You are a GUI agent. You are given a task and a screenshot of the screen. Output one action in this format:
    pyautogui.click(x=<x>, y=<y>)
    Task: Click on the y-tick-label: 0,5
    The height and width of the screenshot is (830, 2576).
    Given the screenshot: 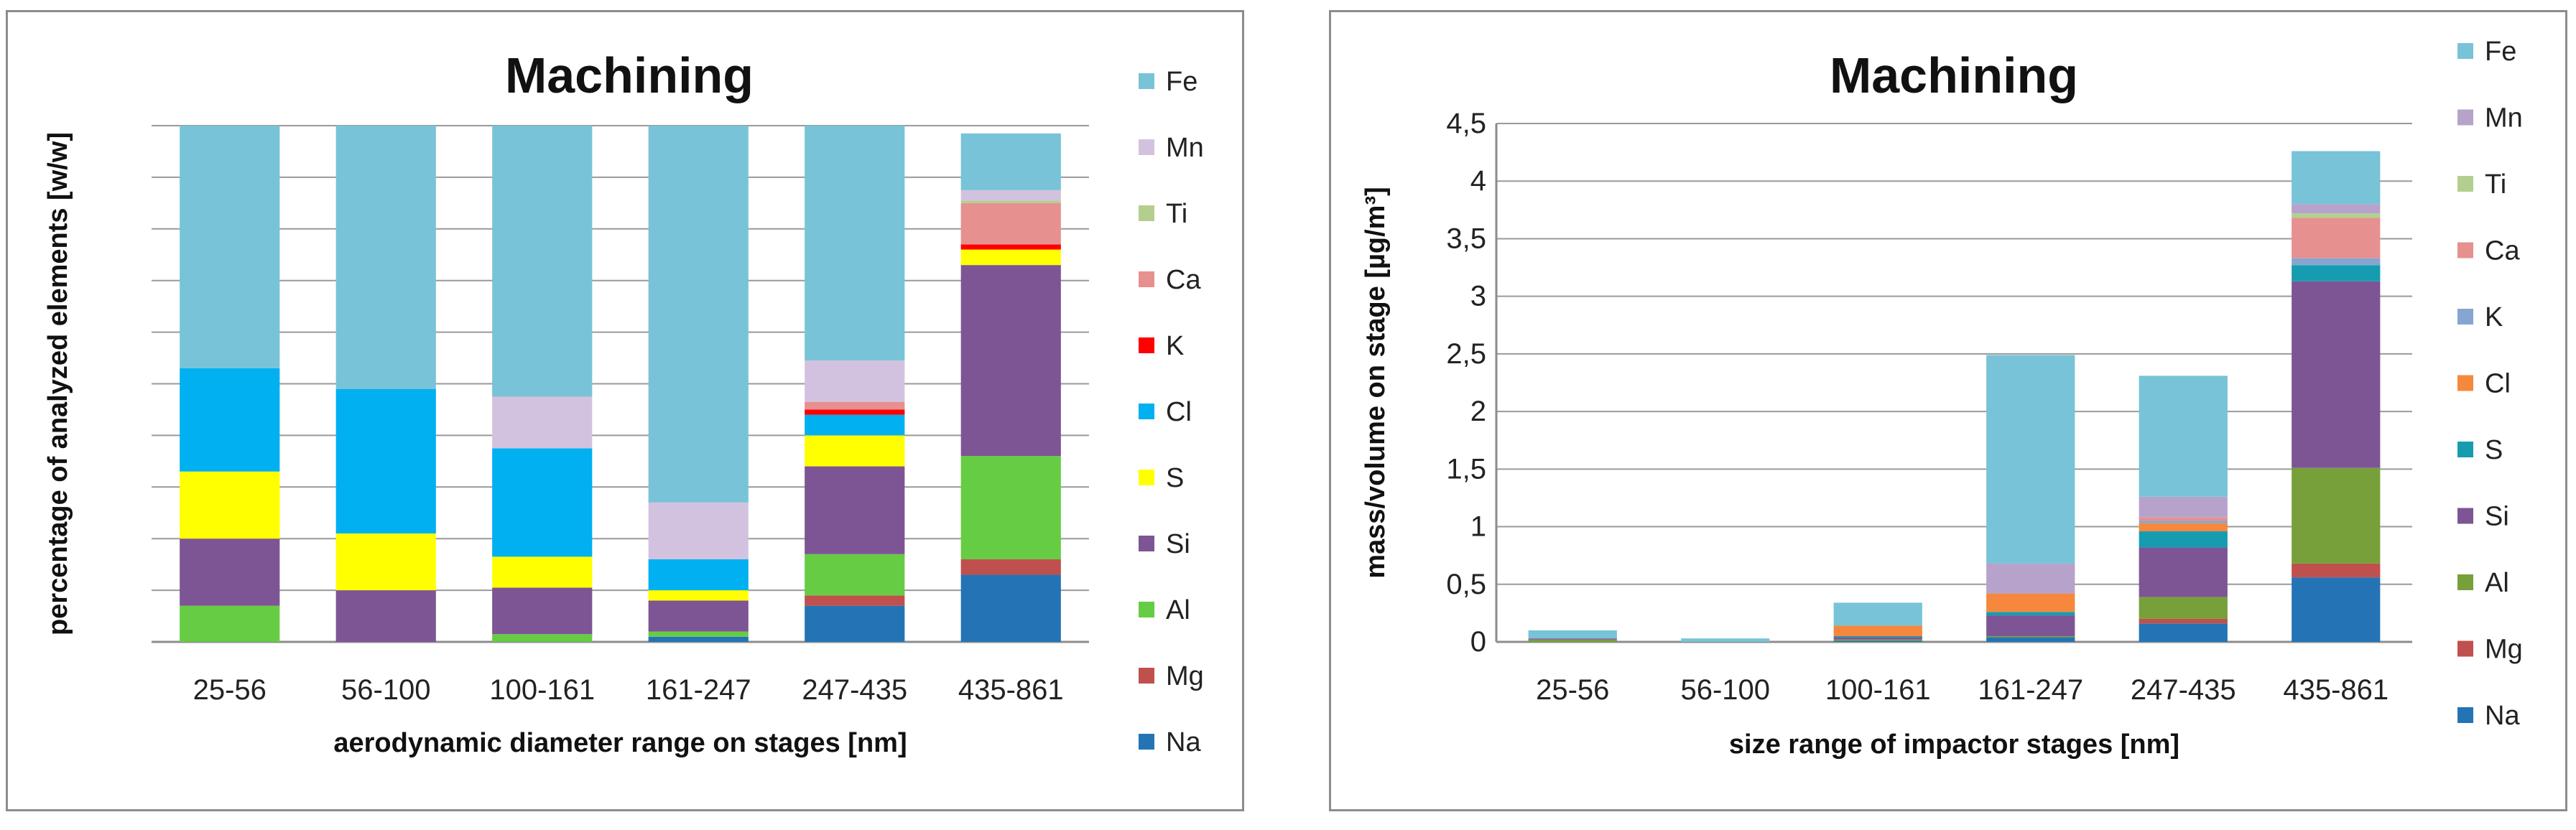 What is the action you would take?
    pyautogui.click(x=1466, y=584)
    